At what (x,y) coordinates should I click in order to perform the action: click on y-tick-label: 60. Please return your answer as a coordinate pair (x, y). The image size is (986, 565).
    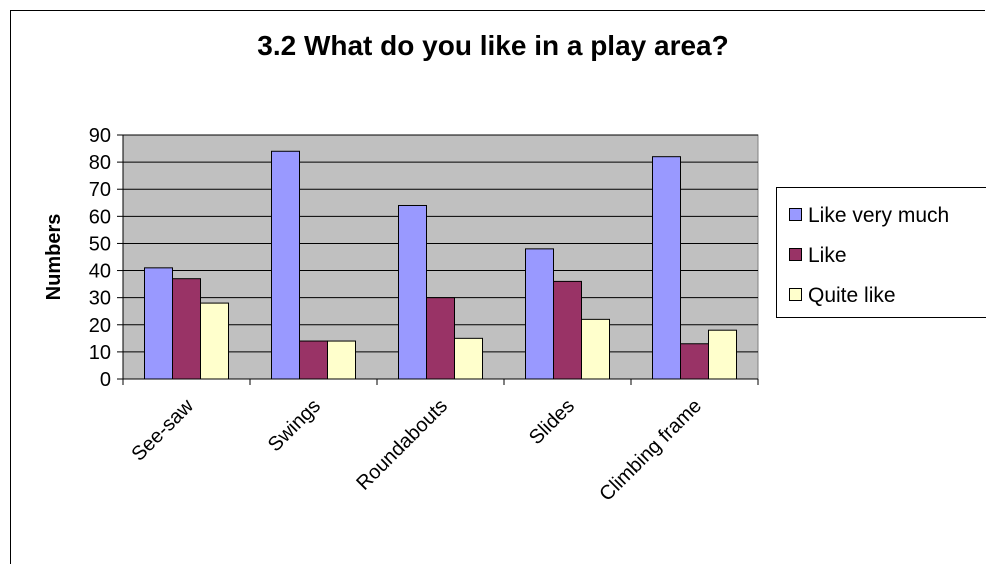
    Looking at the image, I should click on (100, 217).